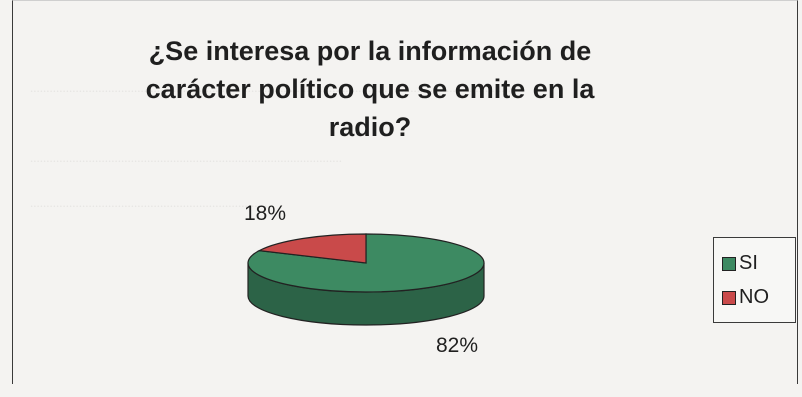 The image size is (802, 397). I want to click on legend-swatch-si, so click(729, 263).